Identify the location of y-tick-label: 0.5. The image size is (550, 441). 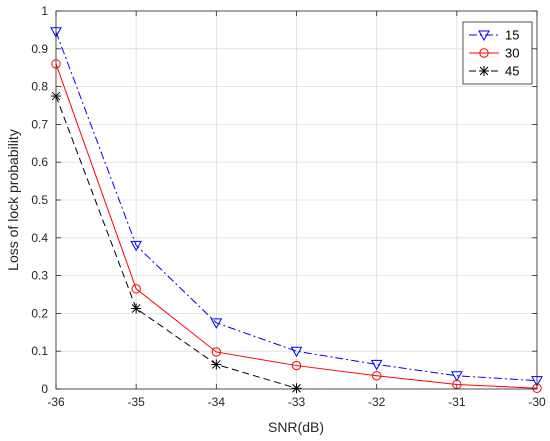
(39, 200).